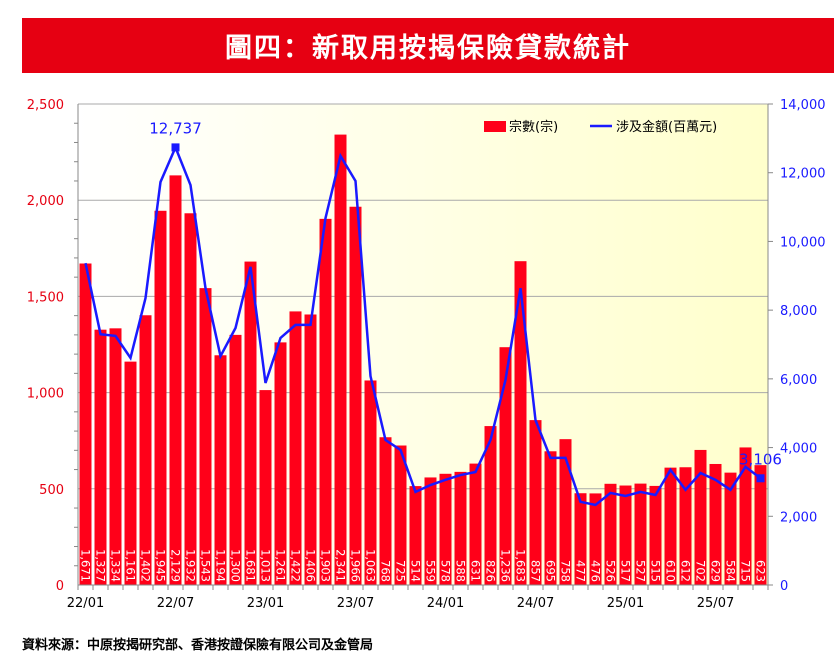 This screenshot has height=659, width=835. Describe the element at coordinates (446, 571) in the screenshot. I see `bar-label: 578` at that location.